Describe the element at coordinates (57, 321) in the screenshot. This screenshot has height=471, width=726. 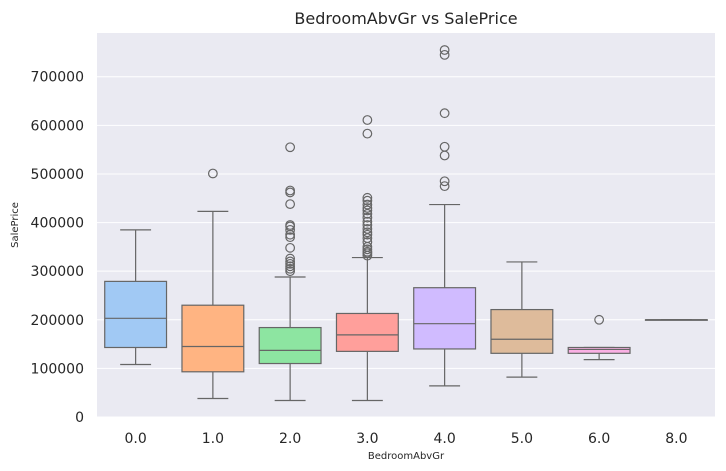
I see `y-tick-label: 200000` at that location.